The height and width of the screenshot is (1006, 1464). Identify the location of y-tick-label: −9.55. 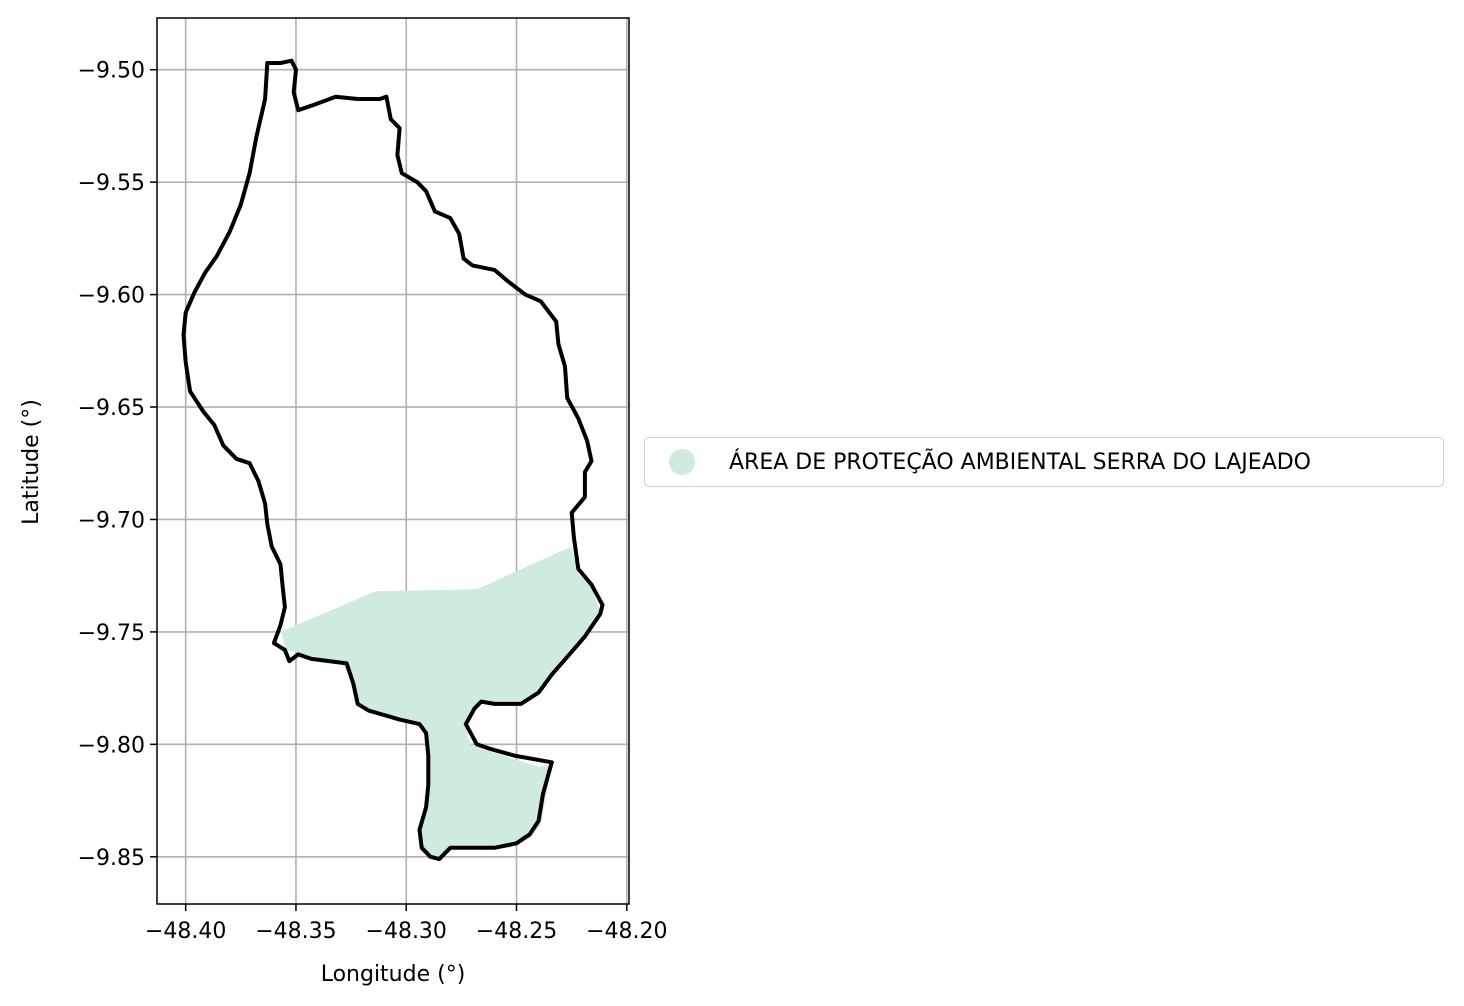
(111, 183).